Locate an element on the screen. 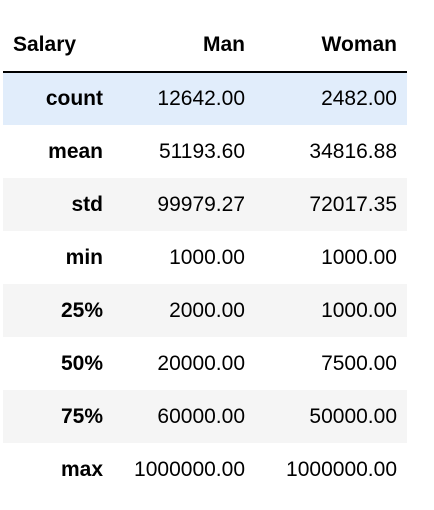 This screenshot has width=434, height=510. table-row: min 1000.00 1000.00 is located at coordinates (205, 257).